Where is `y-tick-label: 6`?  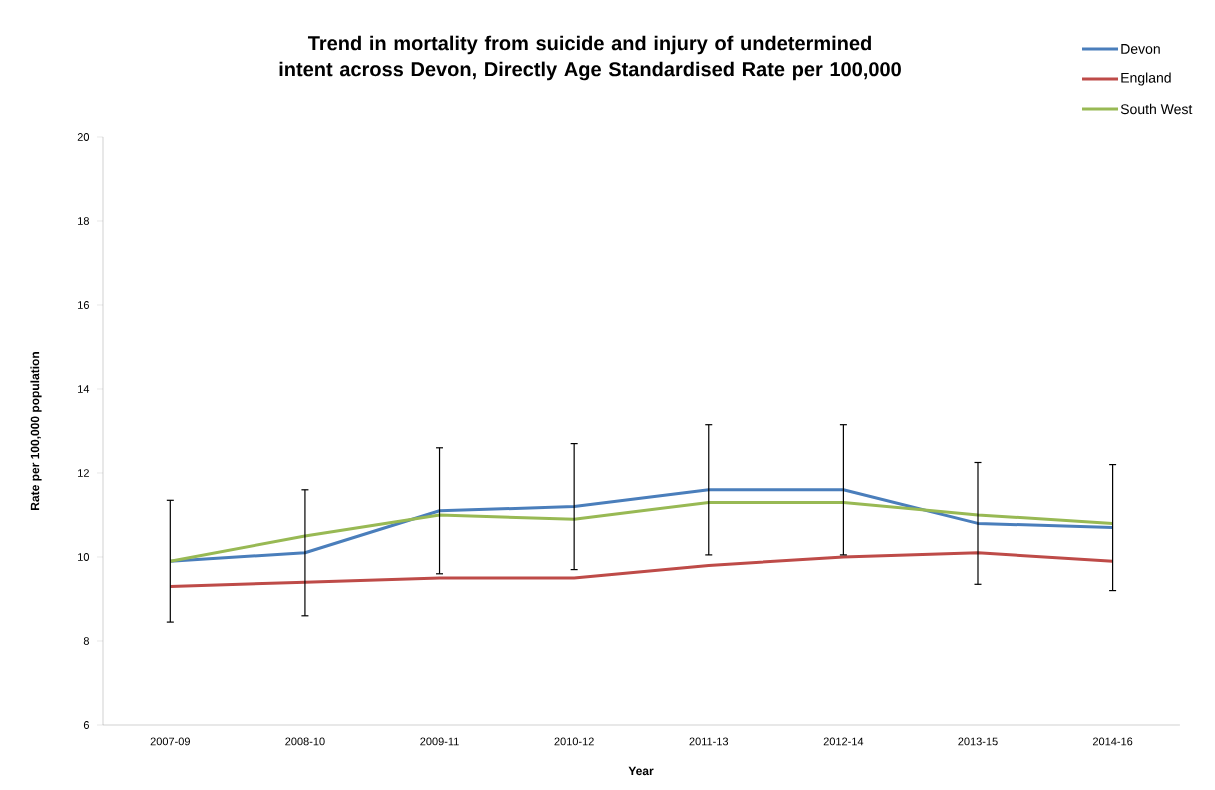
y-tick-label: 6 is located at coordinates (86, 725).